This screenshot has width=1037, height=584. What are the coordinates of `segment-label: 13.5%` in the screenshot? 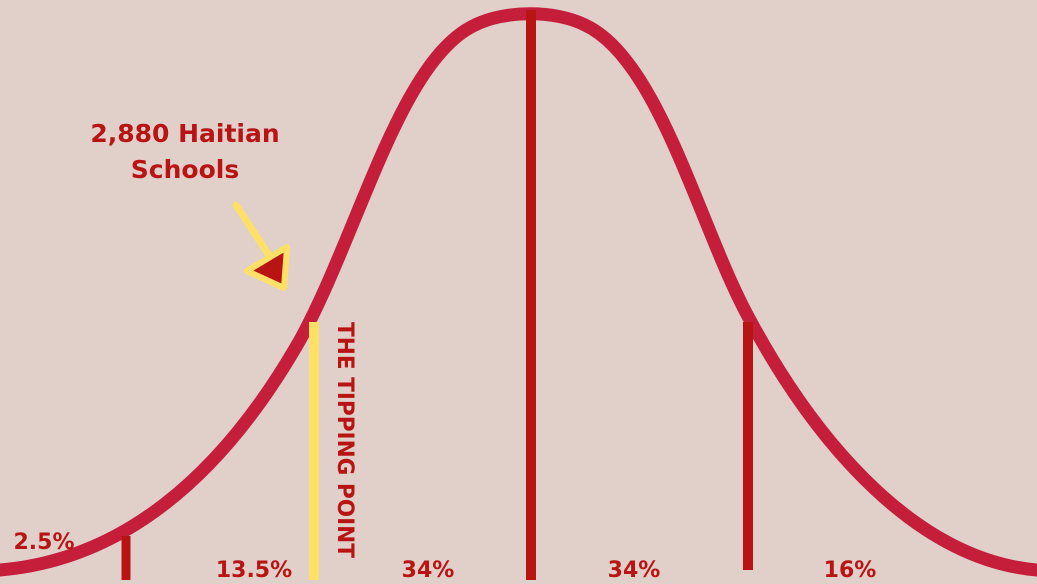 It's located at (254, 569).